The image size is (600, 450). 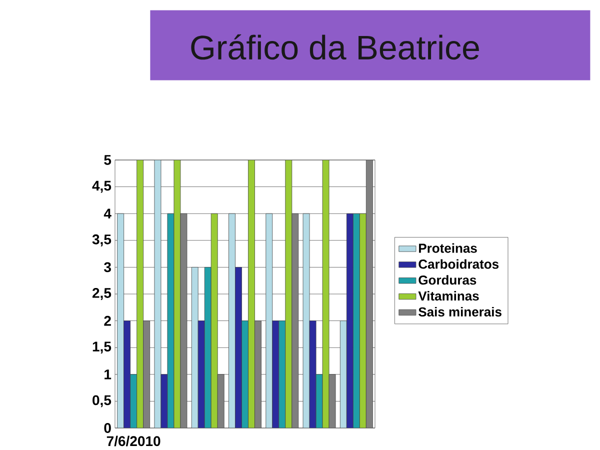 I want to click on y-tick-label: 4, so click(x=108, y=213).